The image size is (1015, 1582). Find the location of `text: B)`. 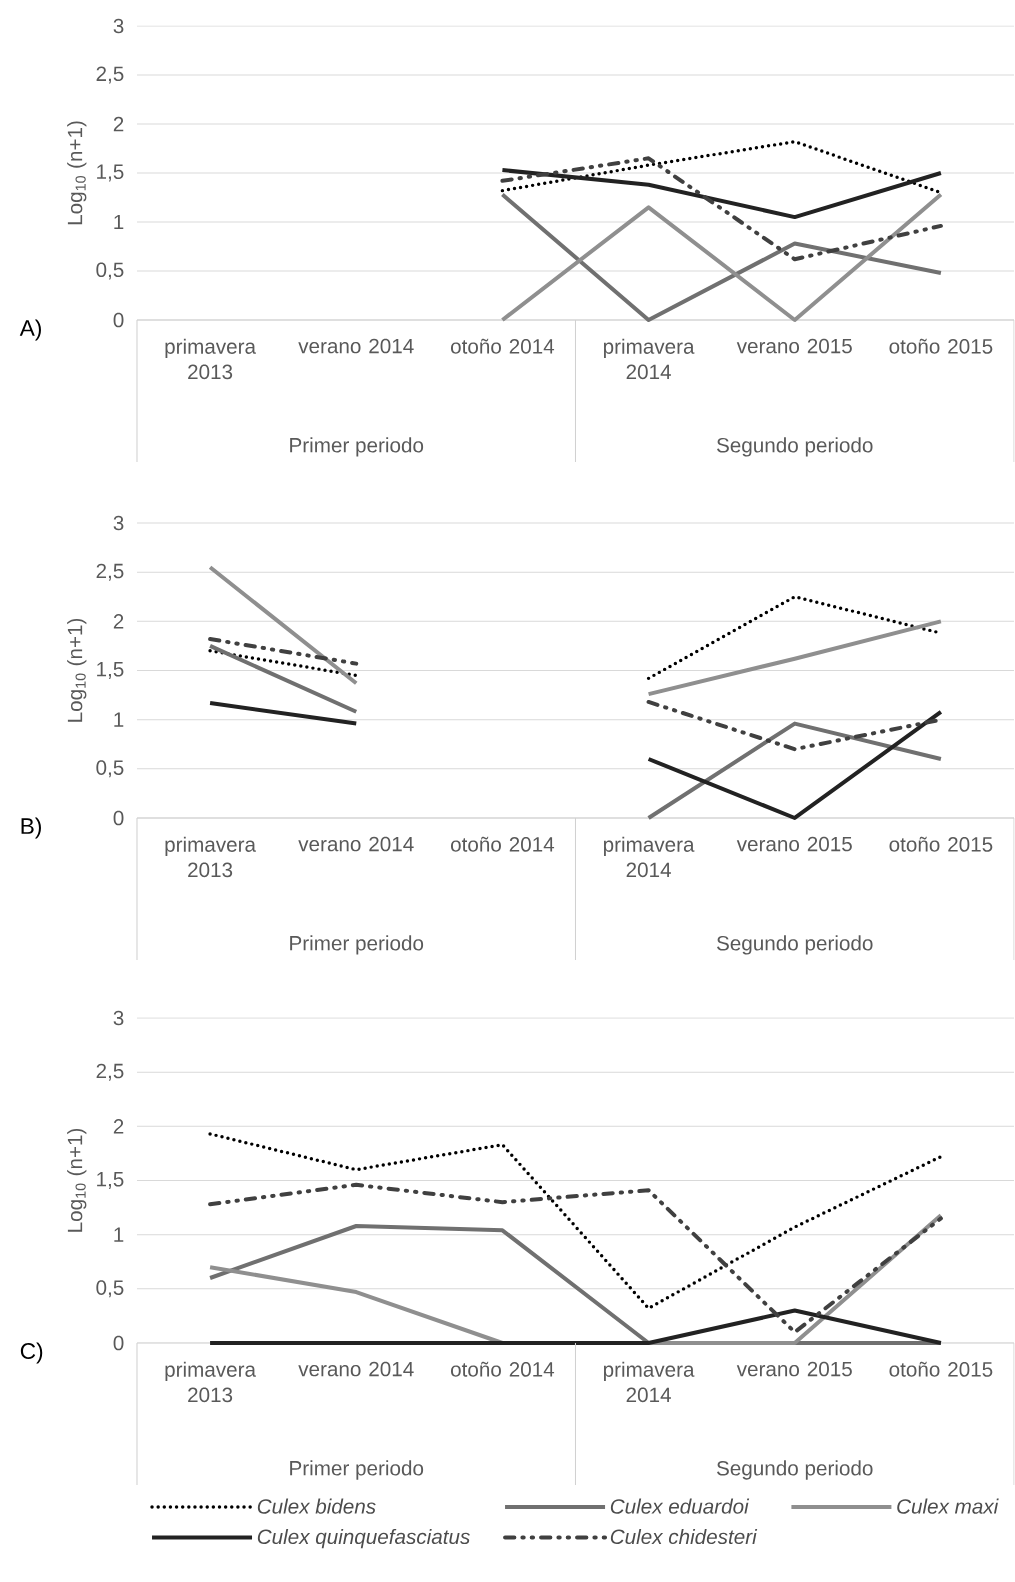

text: B) is located at coordinates (31, 828).